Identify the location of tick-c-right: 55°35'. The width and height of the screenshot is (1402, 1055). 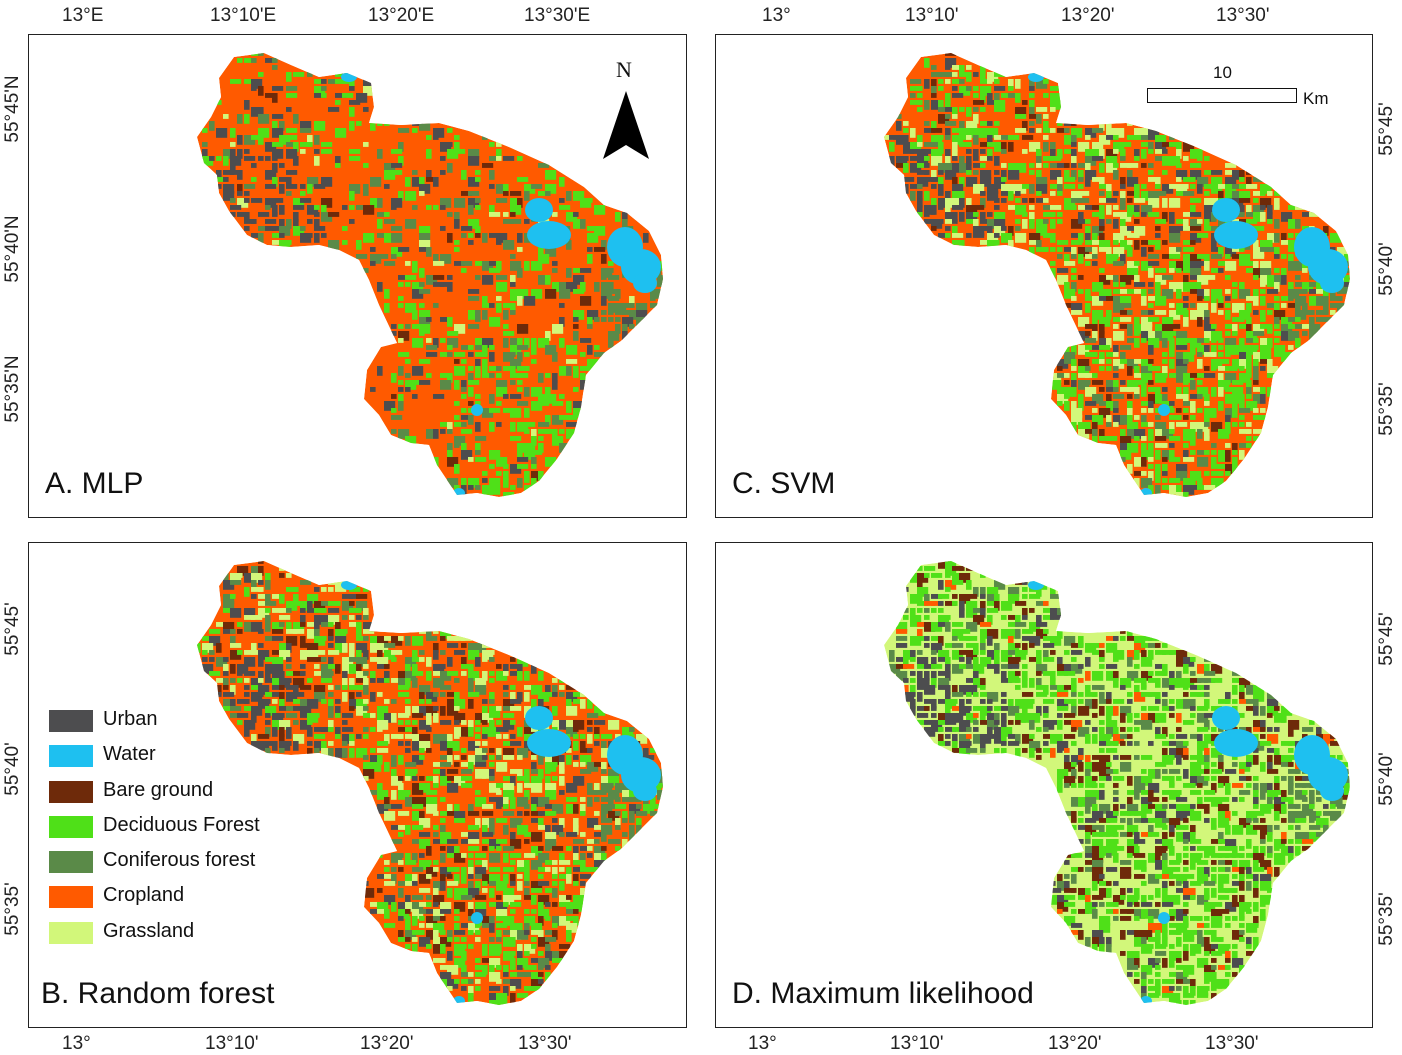
(1386, 409).